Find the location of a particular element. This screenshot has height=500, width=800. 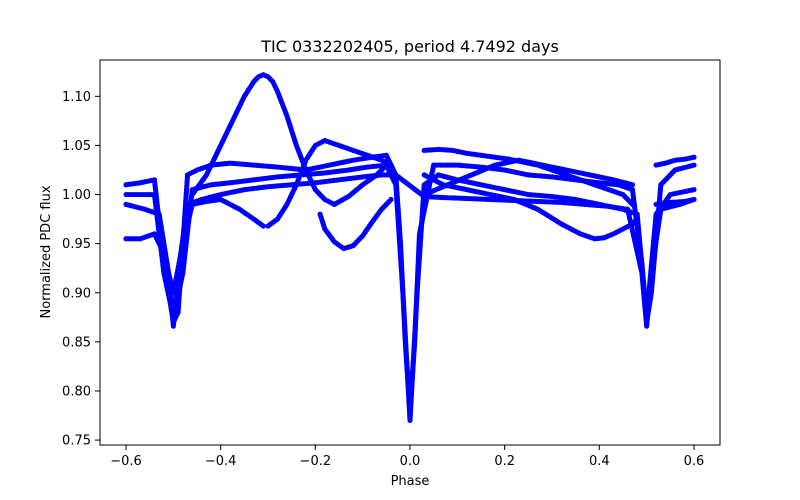

y-tick-label: 1.00 is located at coordinates (76, 195).